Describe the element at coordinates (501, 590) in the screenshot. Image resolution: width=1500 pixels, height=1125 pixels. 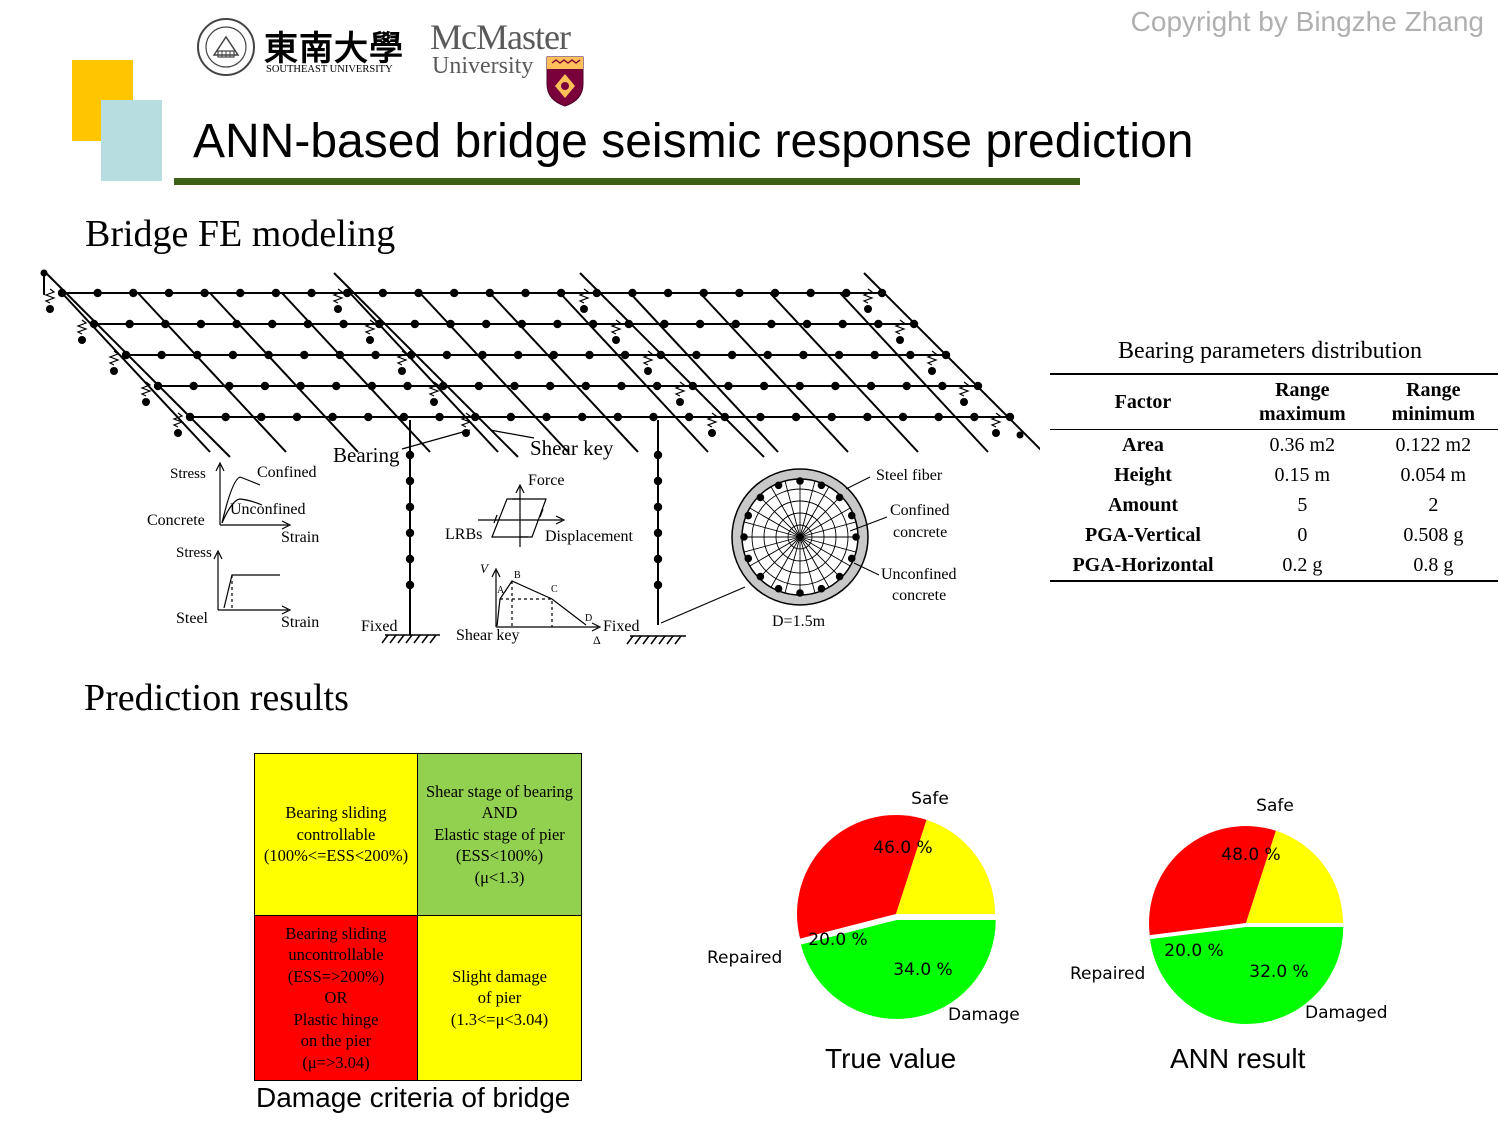
I see `label-a: A` at that location.